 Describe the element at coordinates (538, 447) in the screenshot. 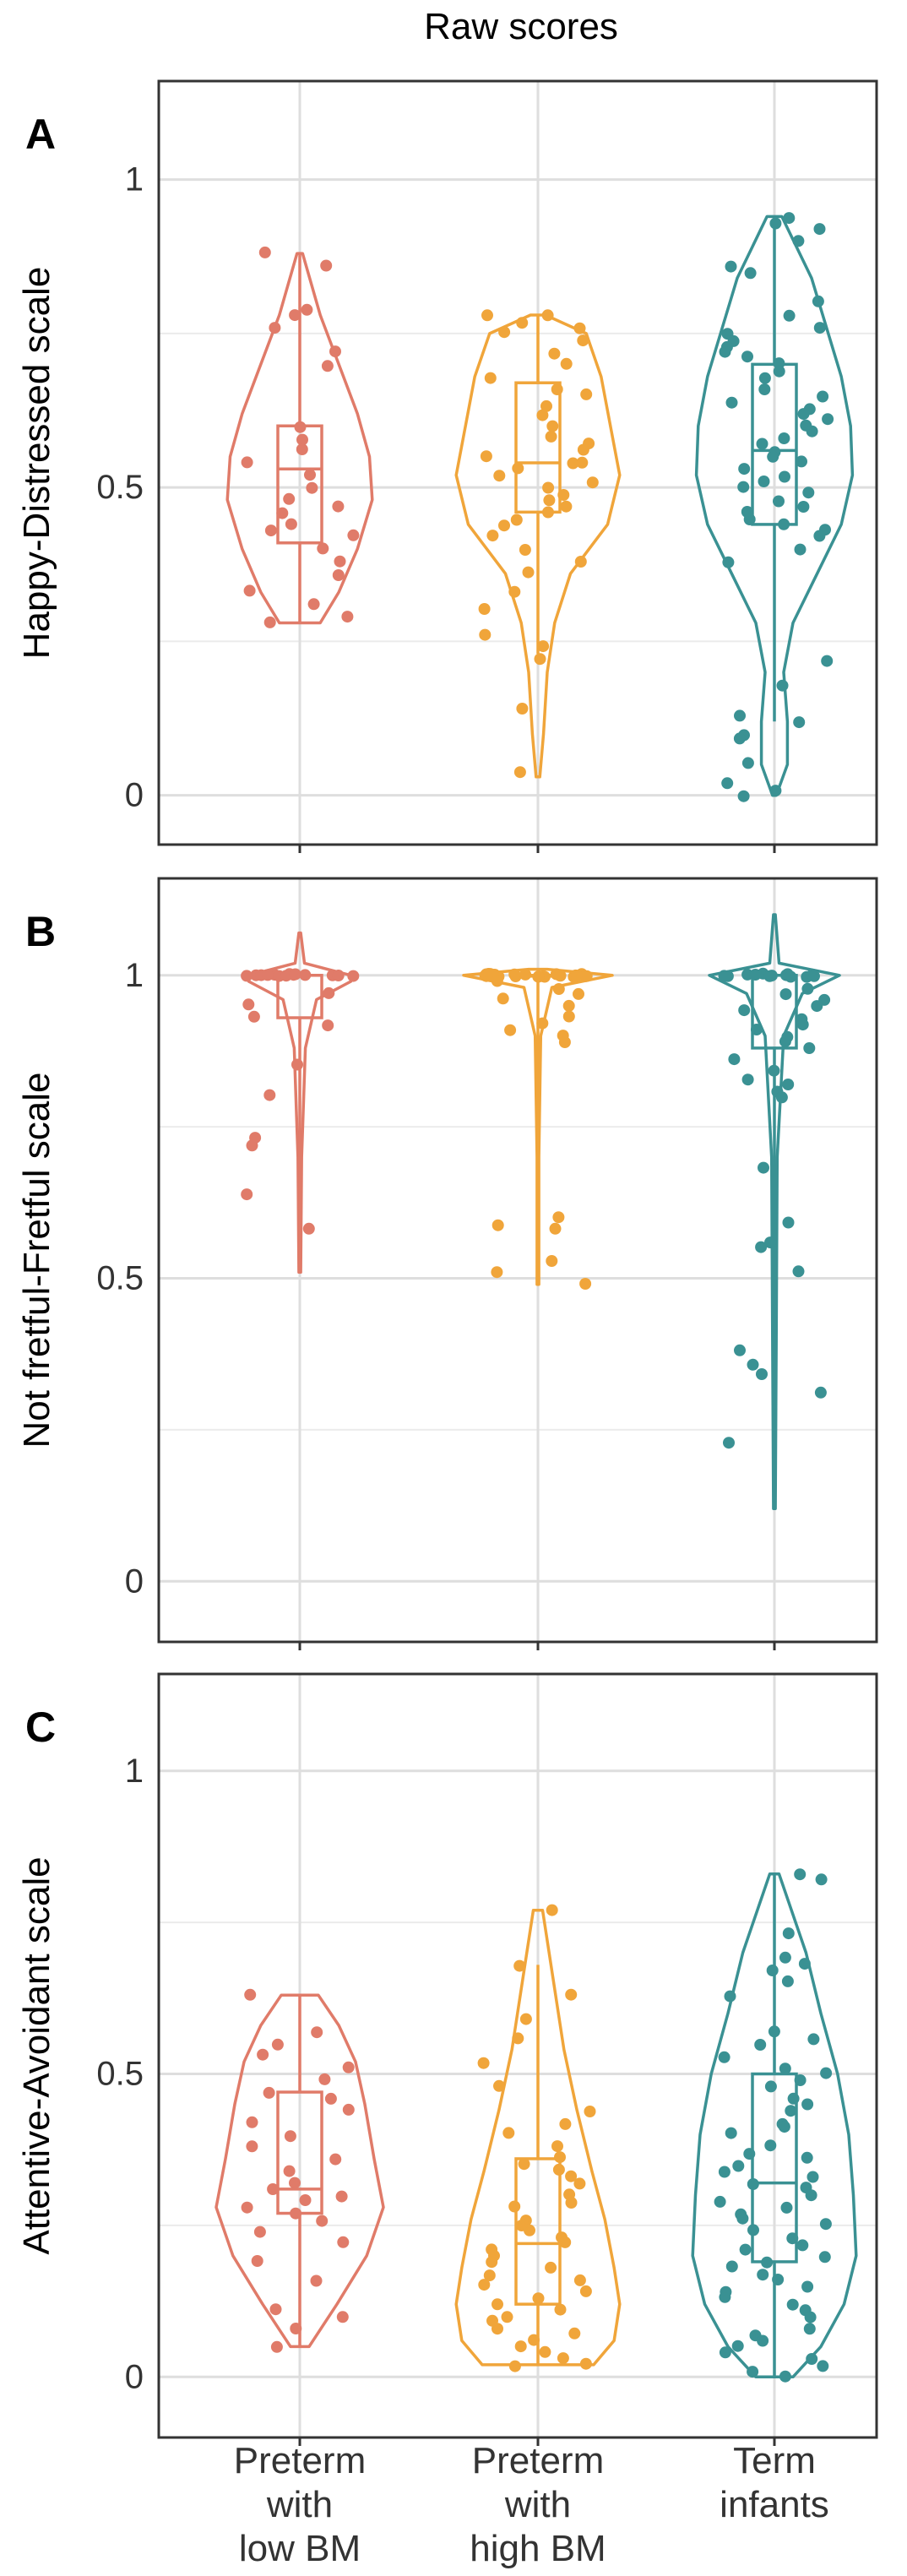

I see `box` at that location.